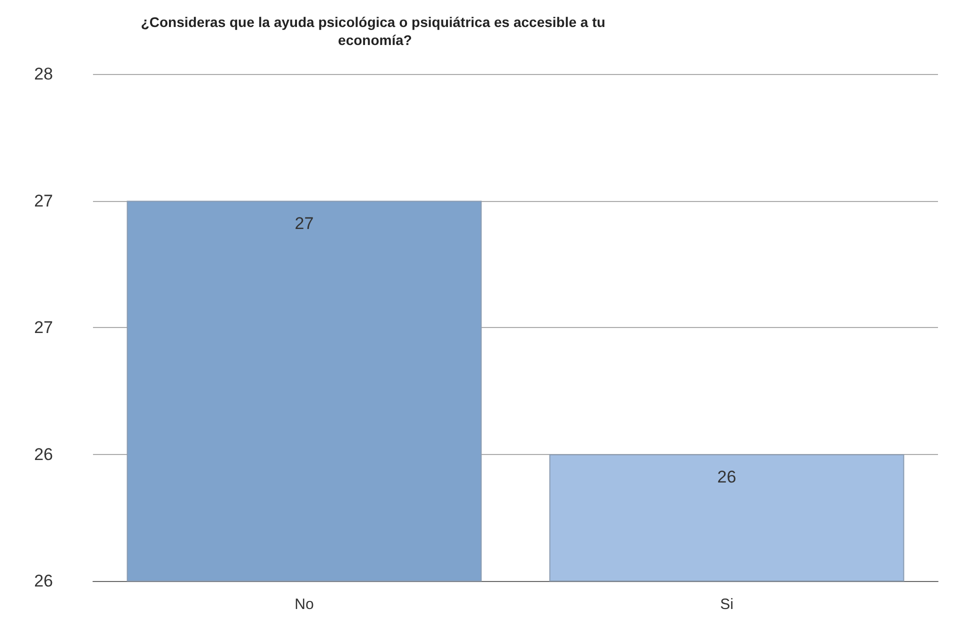 This screenshot has height=623, width=960. I want to click on data-label: 27, so click(304, 223).